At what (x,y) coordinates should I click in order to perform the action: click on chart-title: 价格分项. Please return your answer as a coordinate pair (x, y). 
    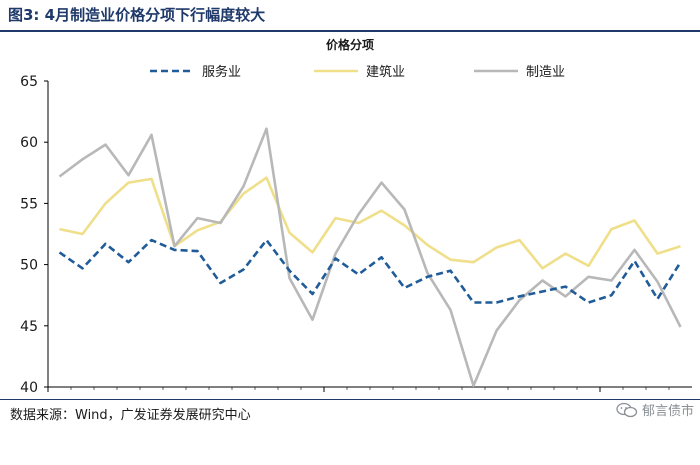
    Looking at the image, I should click on (350, 44).